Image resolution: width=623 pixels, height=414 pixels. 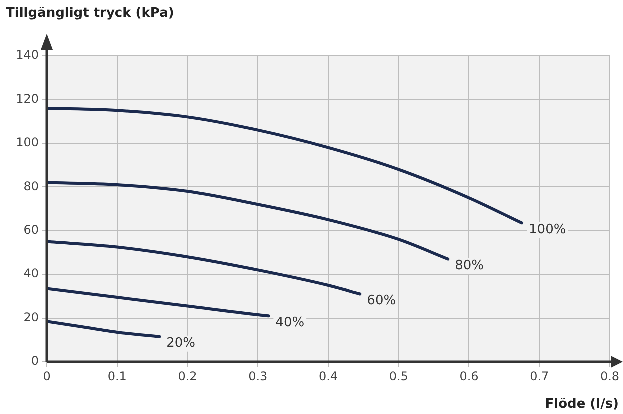 What do you see at coordinates (547, 230) in the screenshot?
I see `series-label: 100%` at bounding box center [547, 230].